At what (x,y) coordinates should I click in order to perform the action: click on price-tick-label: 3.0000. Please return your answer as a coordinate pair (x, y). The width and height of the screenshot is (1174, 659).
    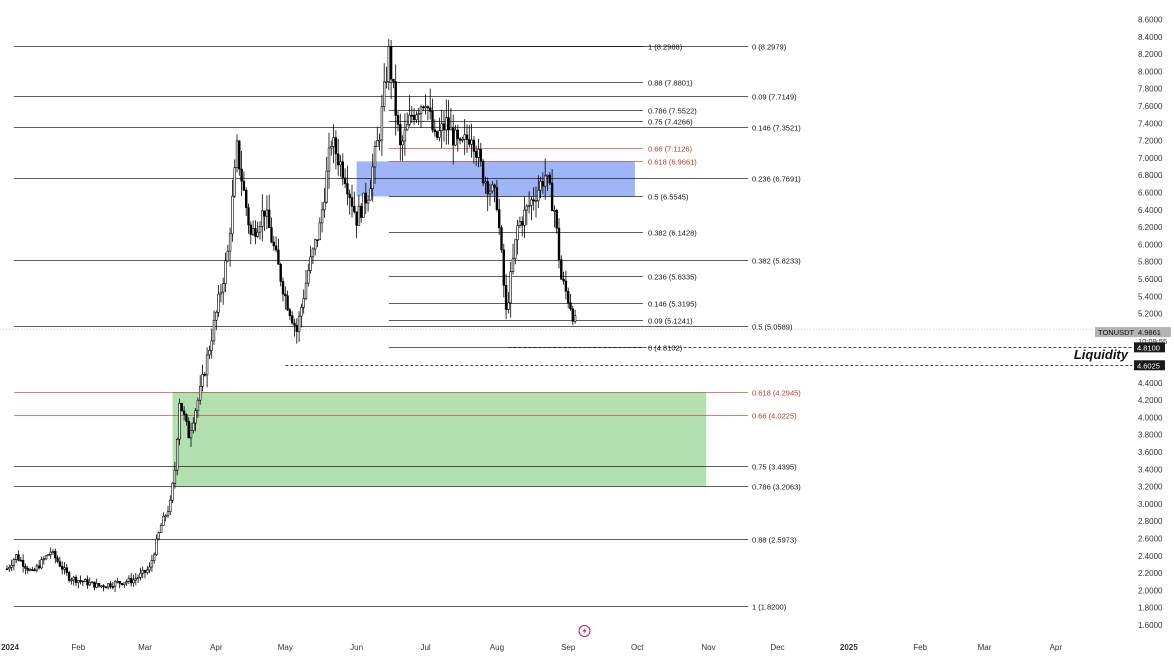
    Looking at the image, I should click on (1150, 504).